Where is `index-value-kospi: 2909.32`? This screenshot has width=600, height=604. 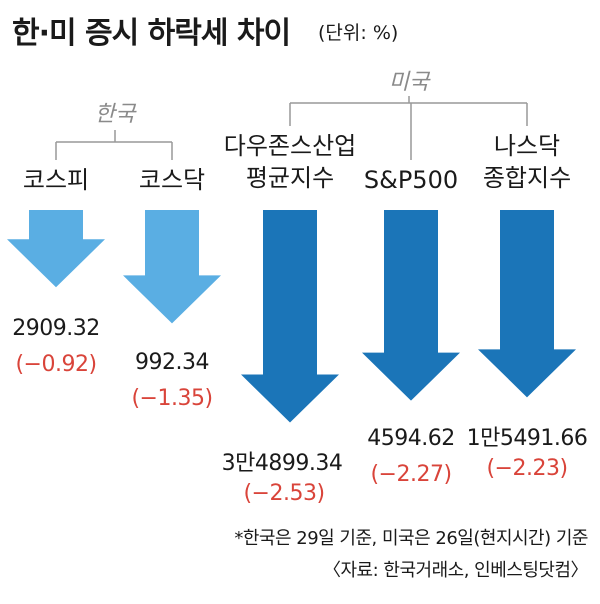
index-value-kospi: 2909.32 is located at coordinates (56, 328).